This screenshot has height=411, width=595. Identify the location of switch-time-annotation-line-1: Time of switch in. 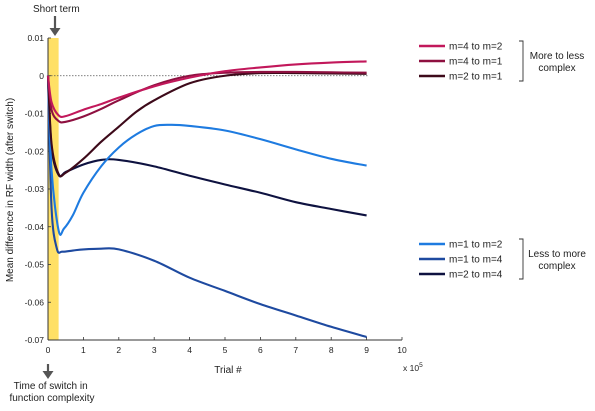
(51, 386).